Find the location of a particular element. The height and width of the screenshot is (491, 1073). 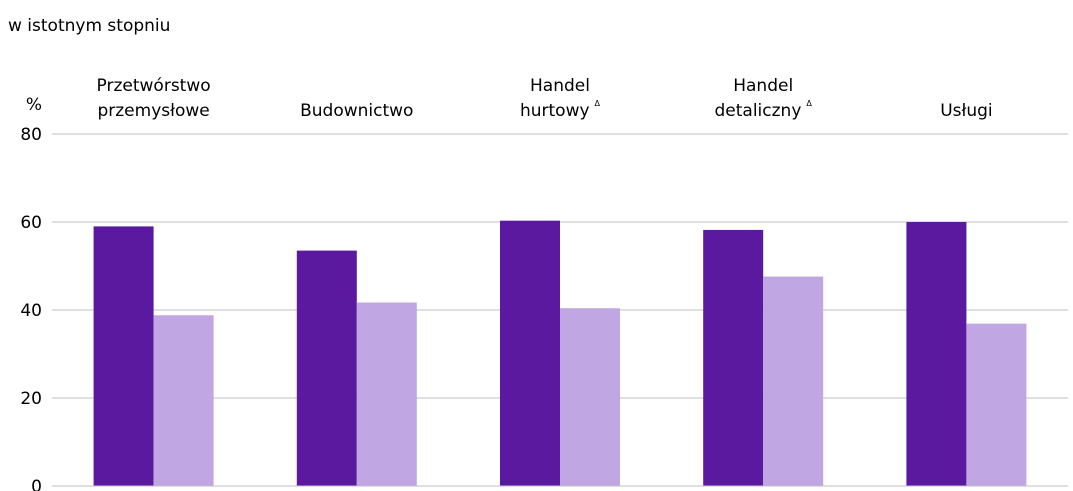

y-tick-label: 60 is located at coordinates (31, 223).